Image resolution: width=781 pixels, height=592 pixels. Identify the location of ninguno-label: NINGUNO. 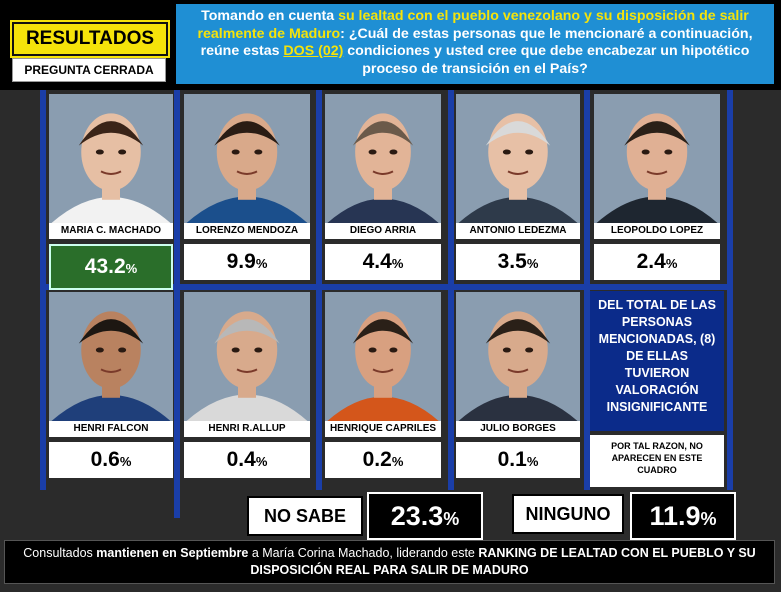
(568, 514).